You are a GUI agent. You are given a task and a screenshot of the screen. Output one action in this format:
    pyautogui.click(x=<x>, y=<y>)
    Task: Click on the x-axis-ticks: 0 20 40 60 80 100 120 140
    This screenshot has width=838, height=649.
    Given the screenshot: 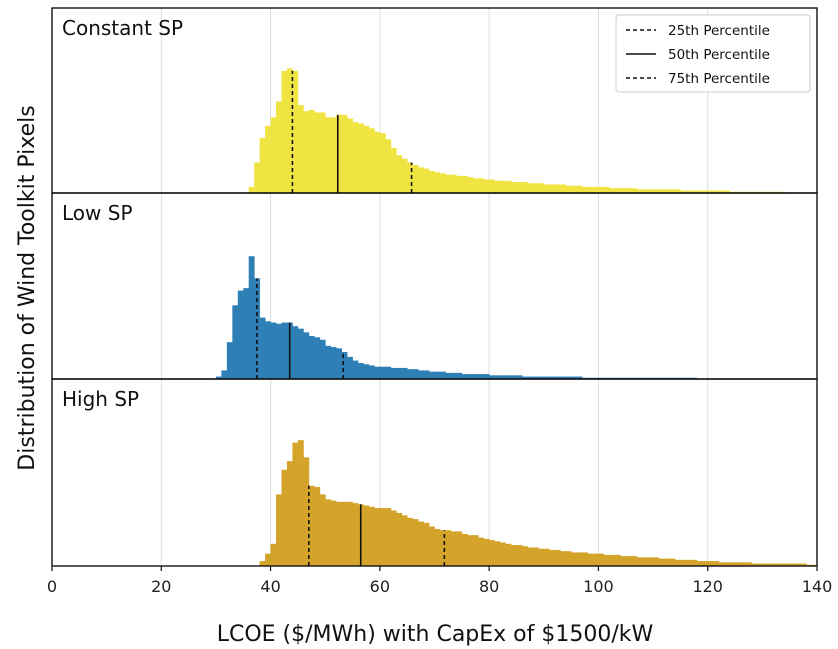 What is the action you would take?
    pyautogui.click(x=439, y=581)
    